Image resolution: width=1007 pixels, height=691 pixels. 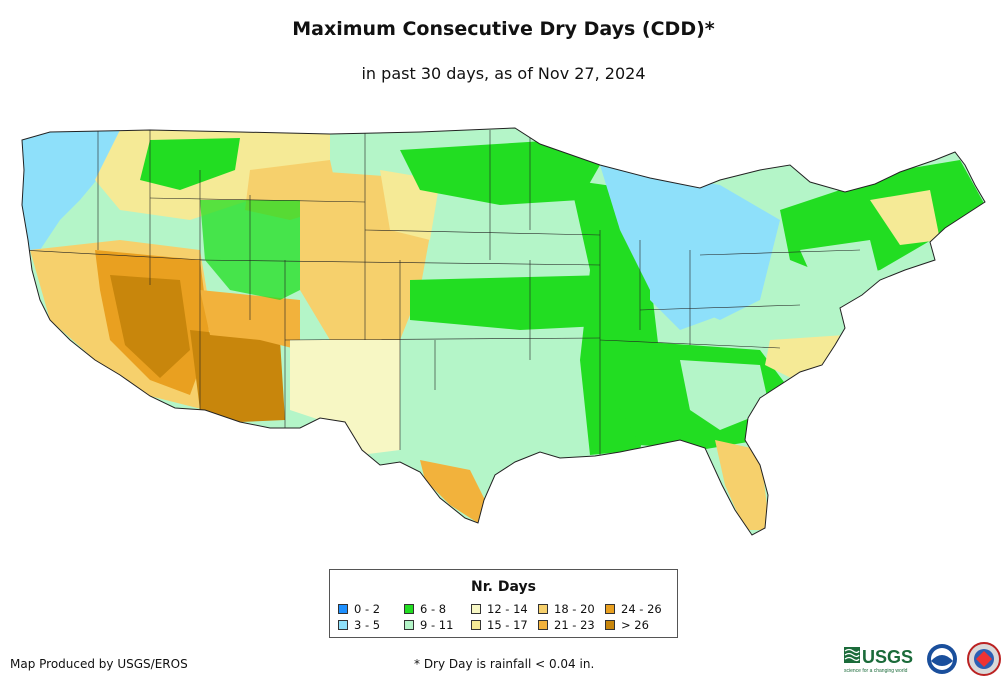 I want to click on legend-item: 15 - 17, so click(x=499, y=625).